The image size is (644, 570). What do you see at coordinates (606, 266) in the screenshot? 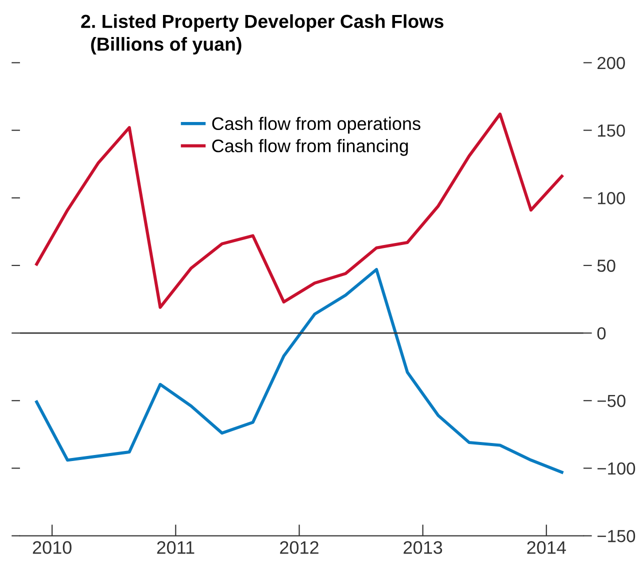
I see `y-tick-label: 50` at bounding box center [606, 266].